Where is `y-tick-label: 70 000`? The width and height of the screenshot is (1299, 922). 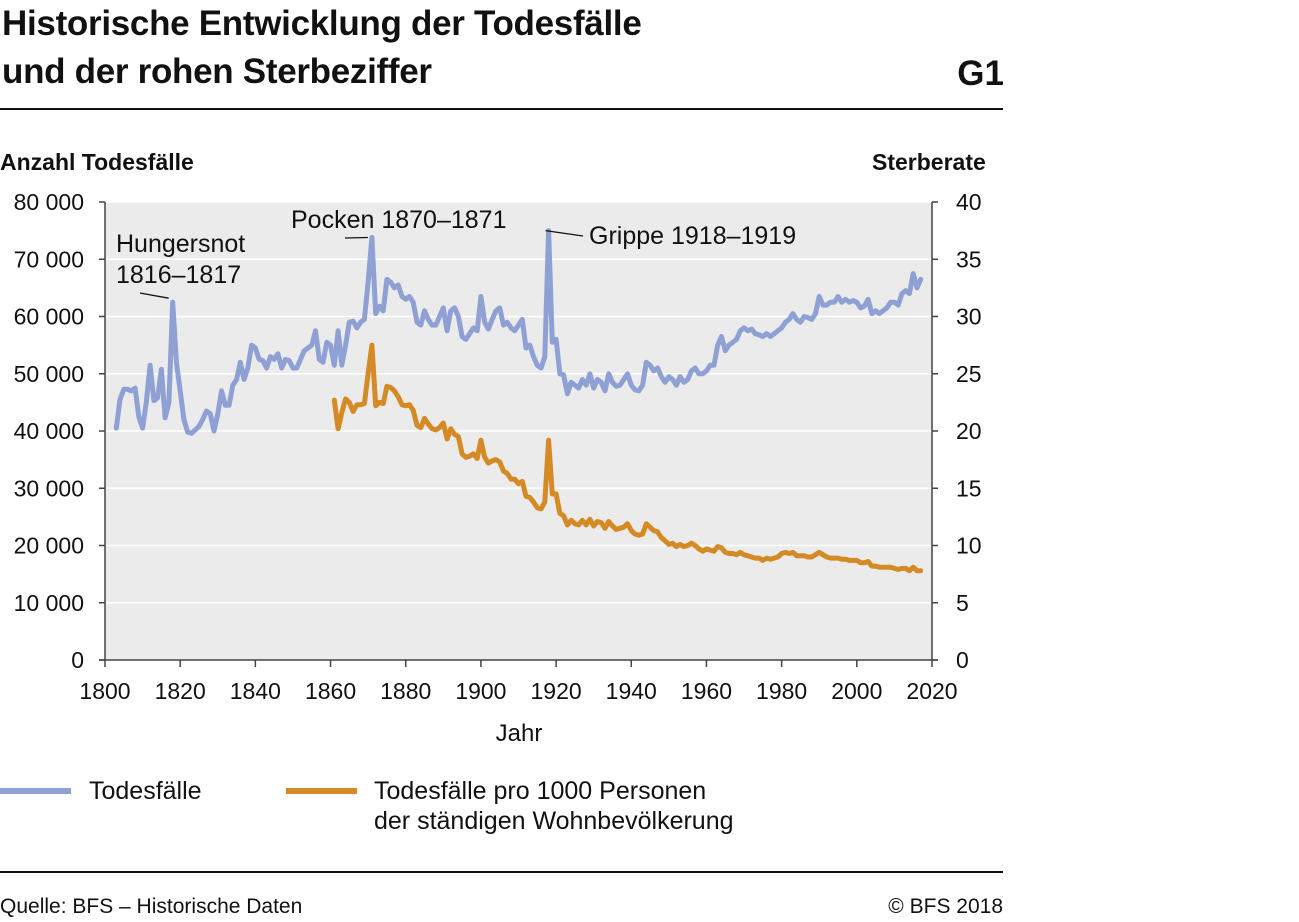 y-tick-label: 70 000 is located at coordinates (49, 259).